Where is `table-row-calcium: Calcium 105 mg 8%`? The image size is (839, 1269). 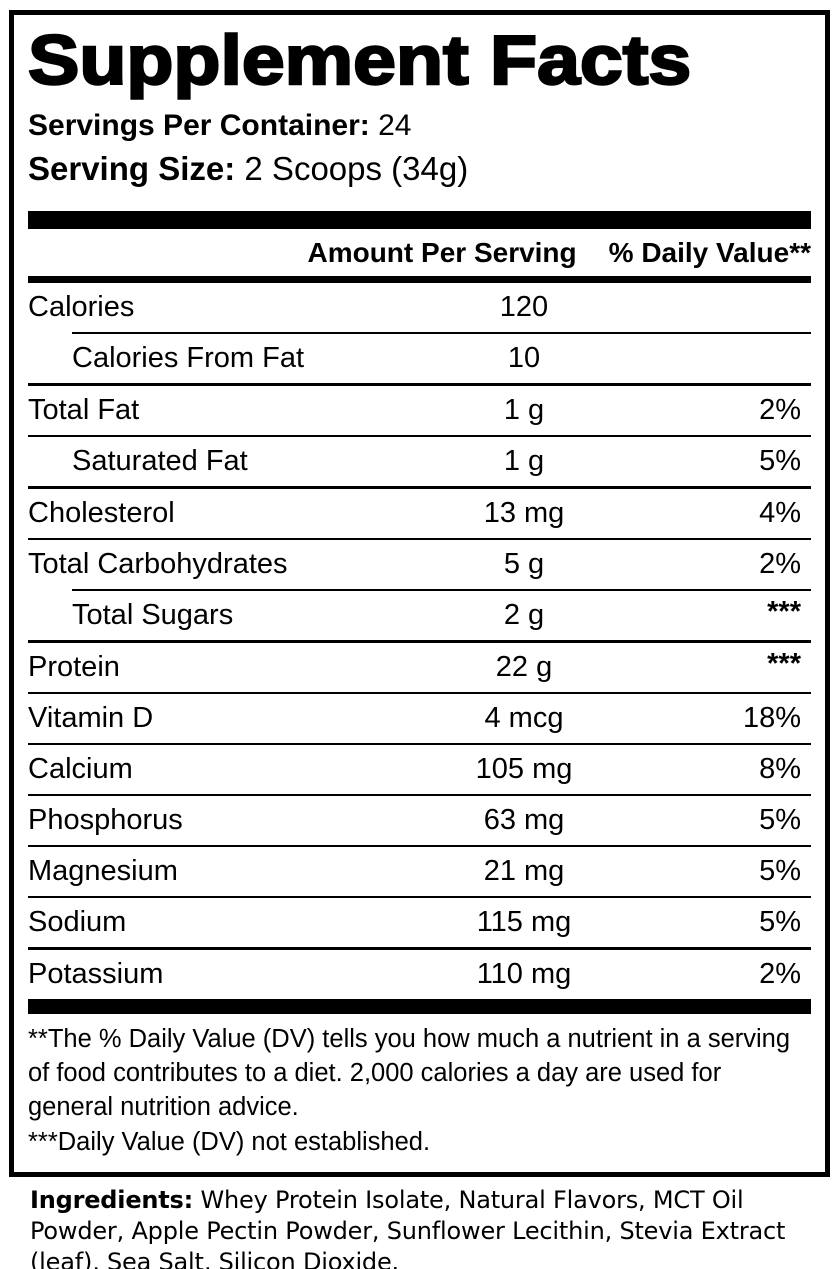 table-row-calcium: Calcium 105 mg 8% is located at coordinates (419, 769).